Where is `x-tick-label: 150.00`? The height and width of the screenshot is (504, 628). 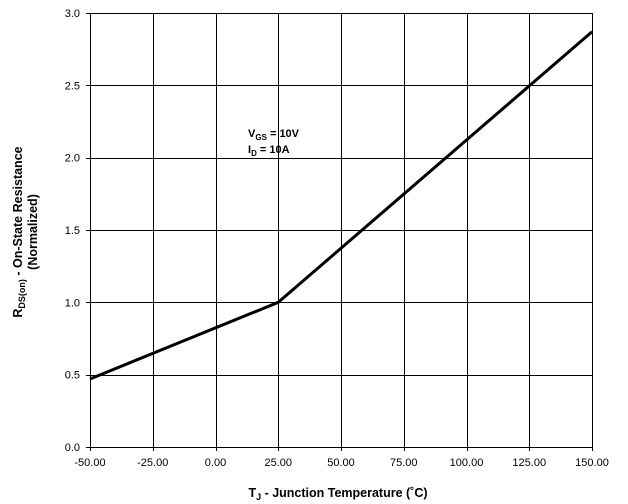
x-tick-label: 150.00 is located at coordinates (592, 463).